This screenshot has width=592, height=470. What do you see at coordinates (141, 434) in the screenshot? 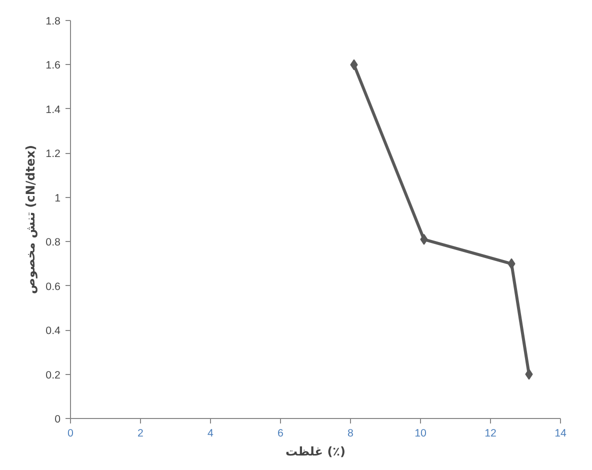
I see `x-tick-label: 2` at bounding box center [141, 434].